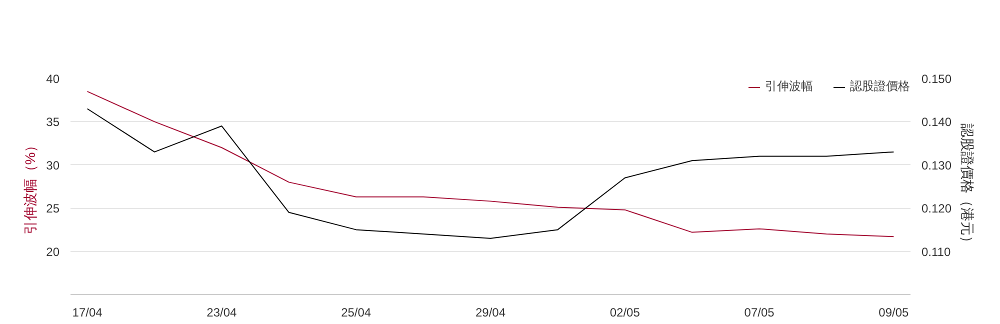  What do you see at coordinates (937, 79) in the screenshot?
I see `y2-tick-label: 0.150` at bounding box center [937, 79].